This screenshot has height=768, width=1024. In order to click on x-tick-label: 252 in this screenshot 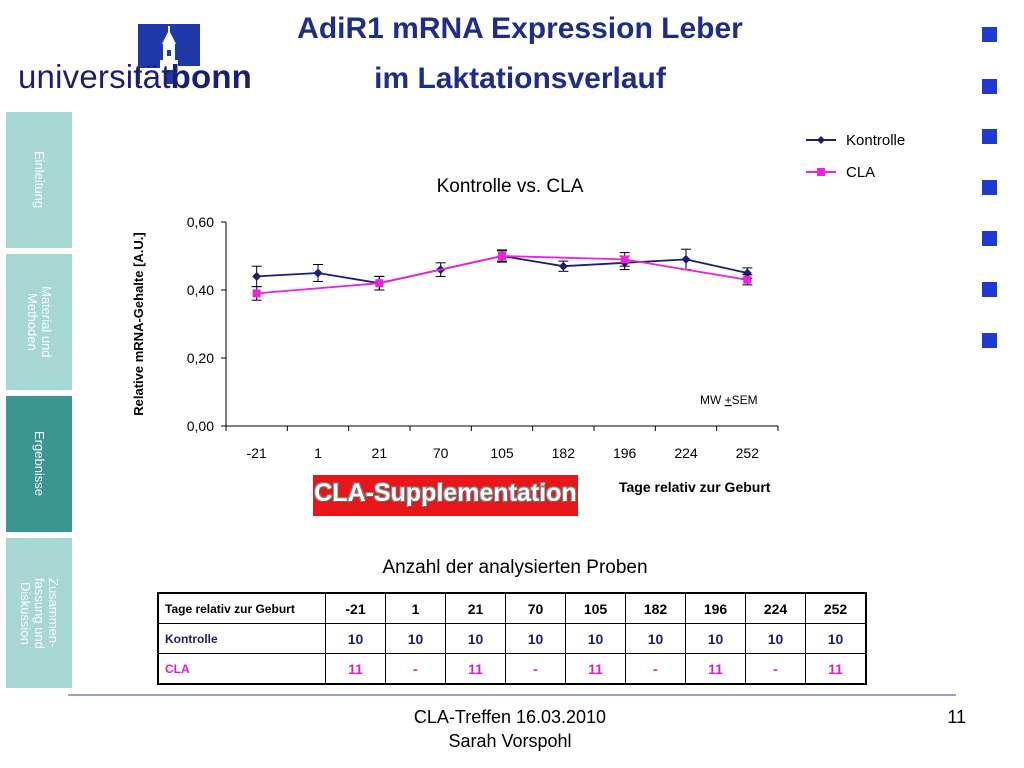, I will do `click(748, 453)`.